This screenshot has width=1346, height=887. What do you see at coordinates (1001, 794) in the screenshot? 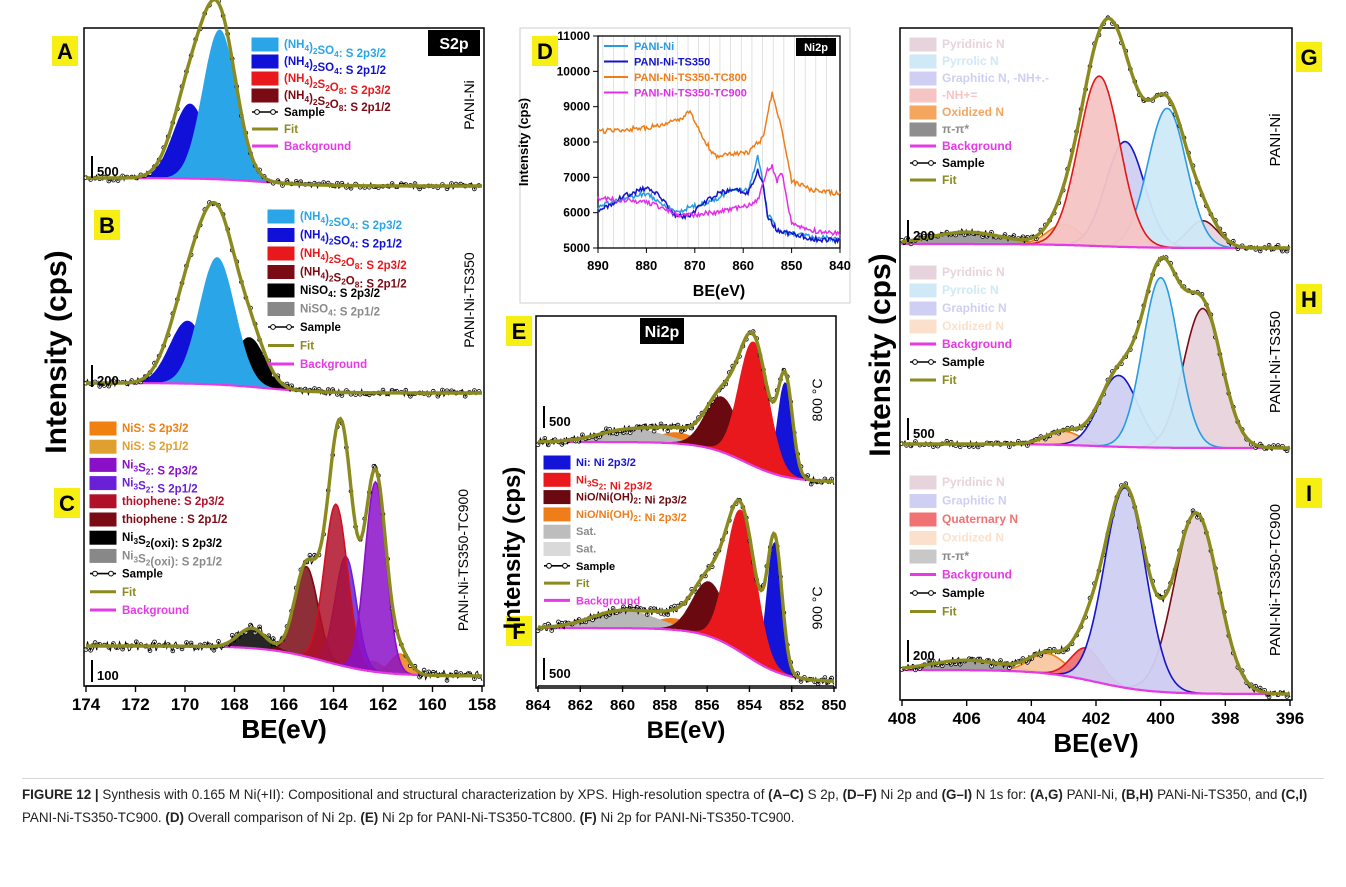
I see `caption-text: N 1s for:` at bounding box center [1001, 794].